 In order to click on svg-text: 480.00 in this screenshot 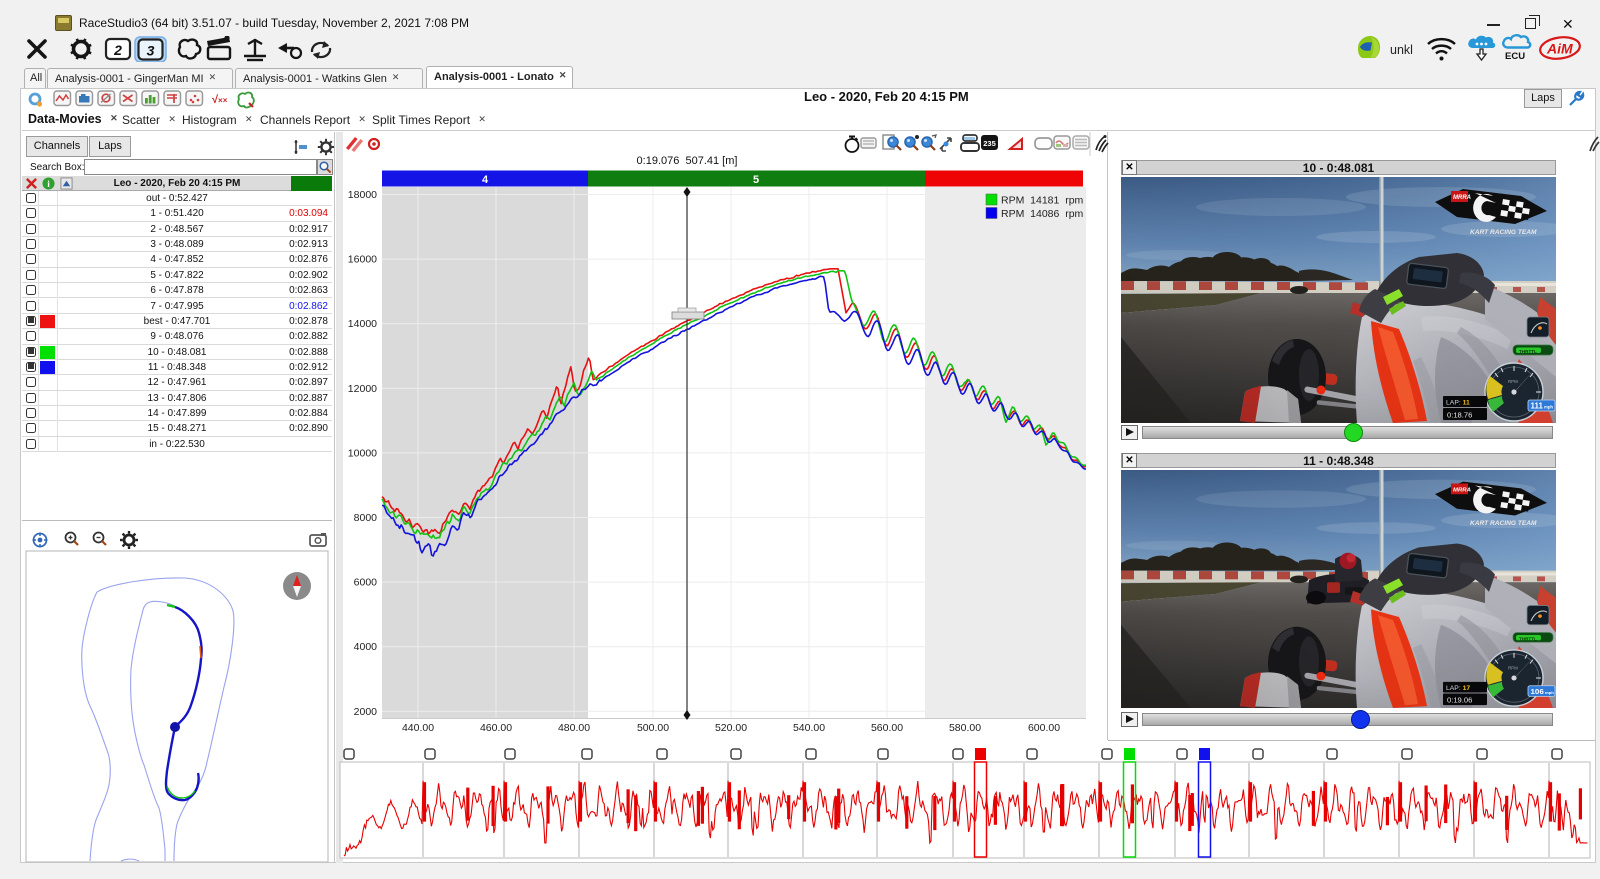, I will do `click(574, 728)`.